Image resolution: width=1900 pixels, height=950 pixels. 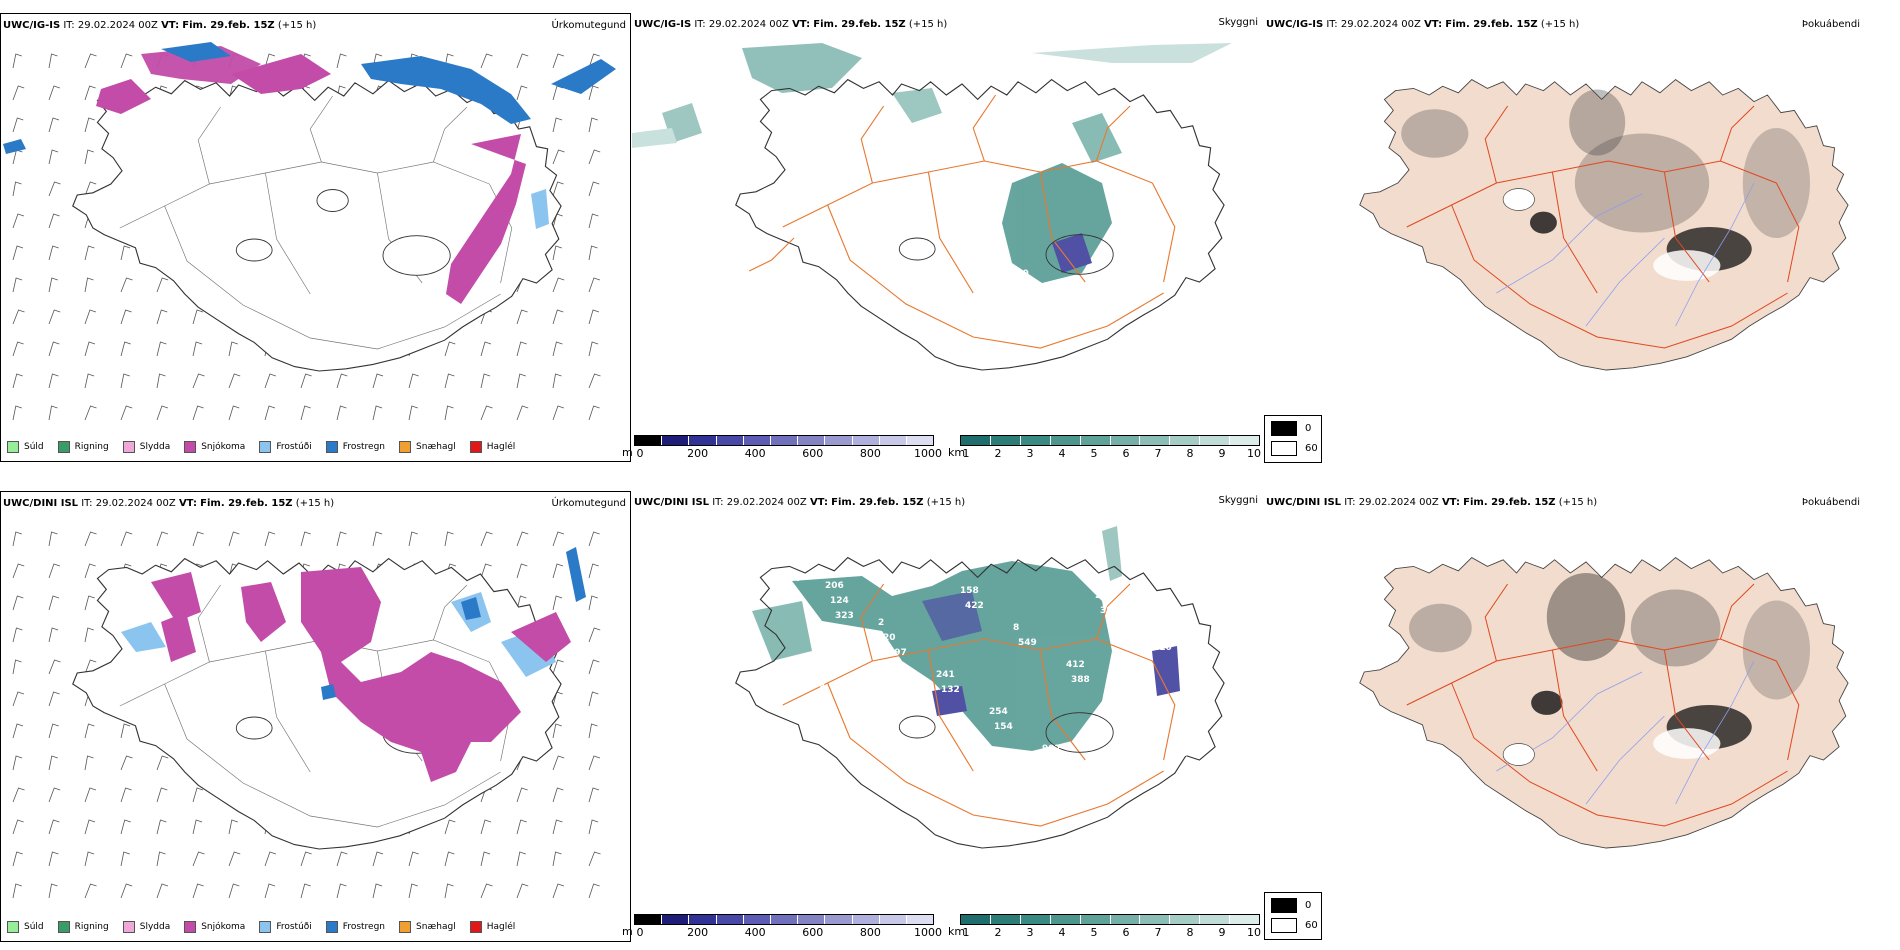 What do you see at coordinates (155, 927) in the screenshot?
I see `legend-label: Slydda` at bounding box center [155, 927].